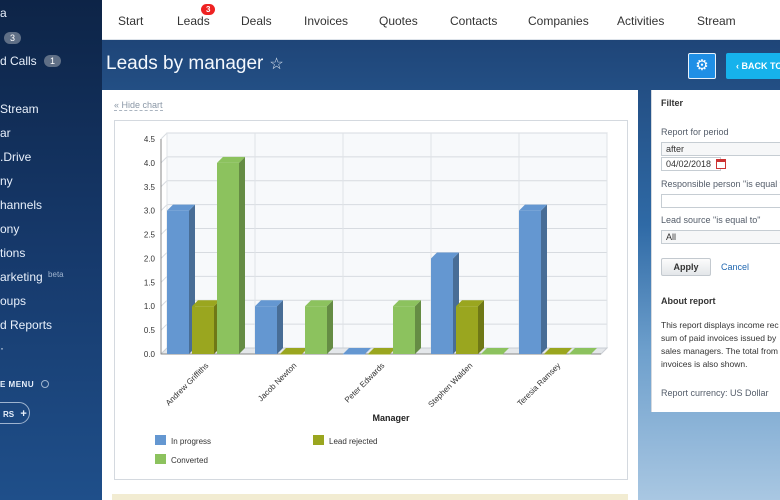 This screenshot has width=780, height=500. I want to click on about-line: This report displays income rec, so click(720, 325).